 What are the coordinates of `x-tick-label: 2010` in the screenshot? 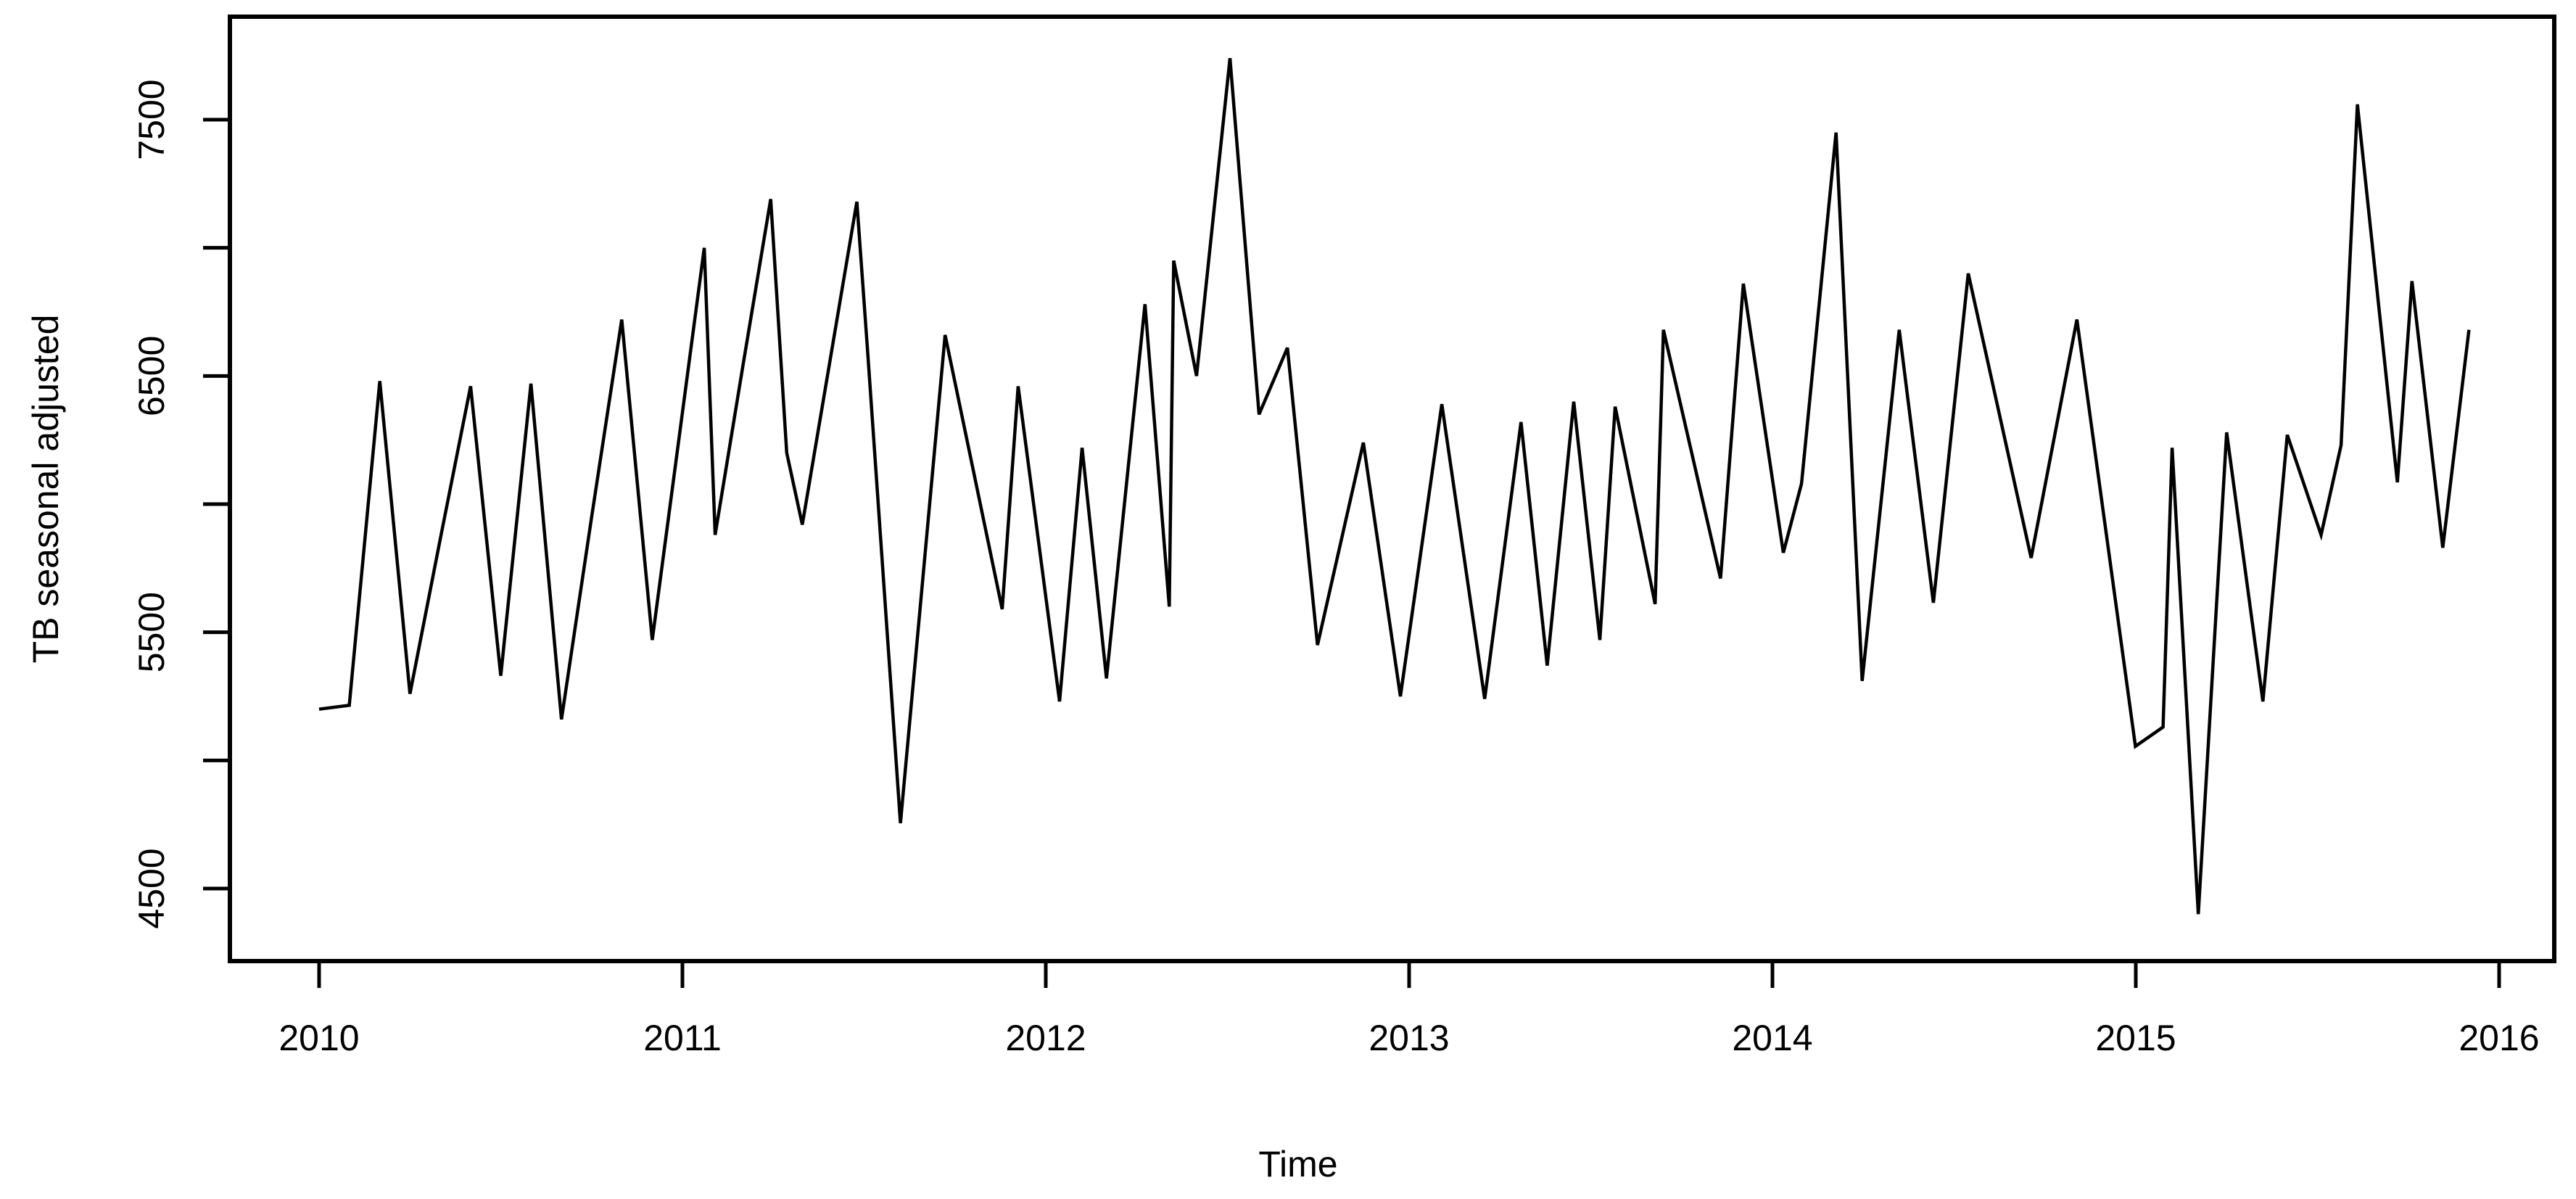 It's located at (318, 1038).